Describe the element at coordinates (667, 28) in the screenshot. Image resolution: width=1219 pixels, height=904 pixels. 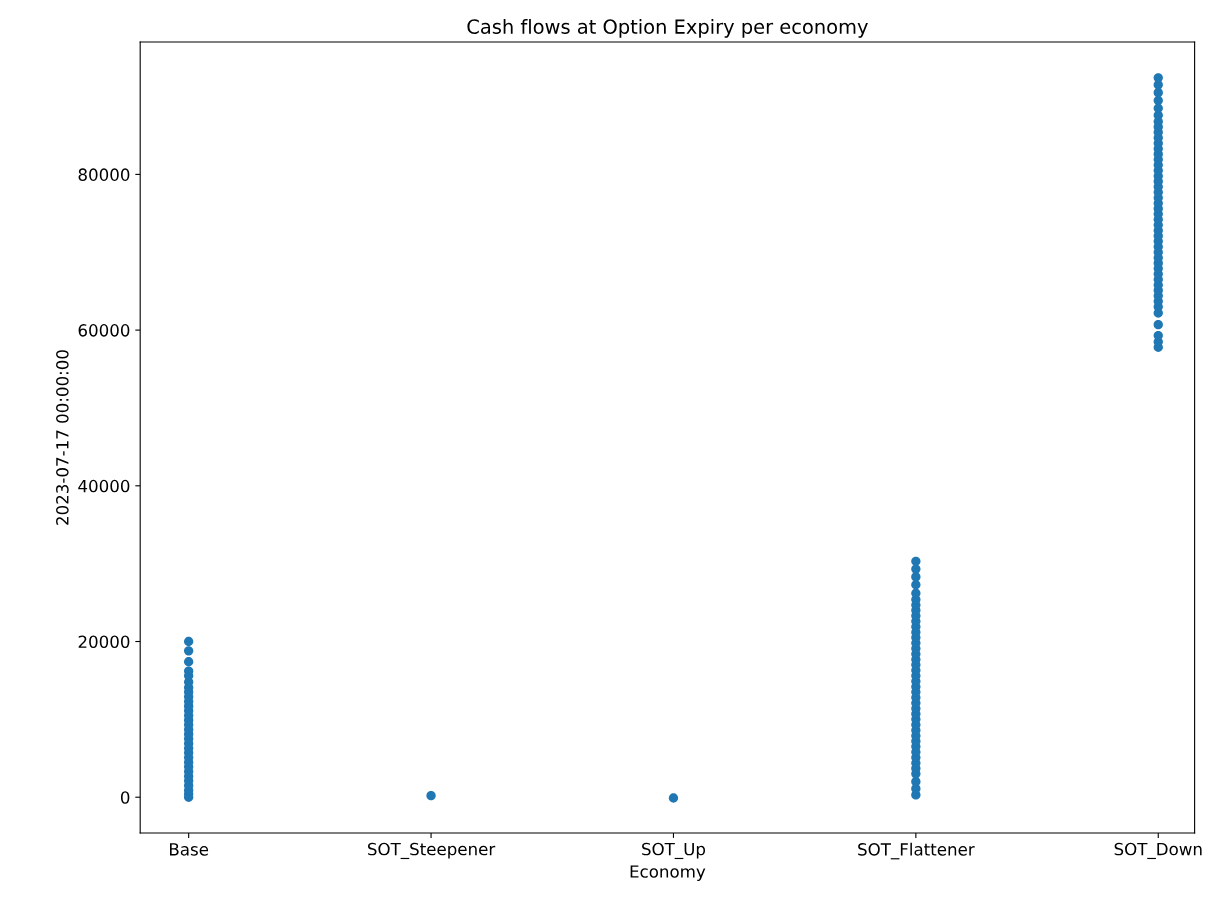
I see `chart-title: Cash flows at Option Expiry per economy` at that location.